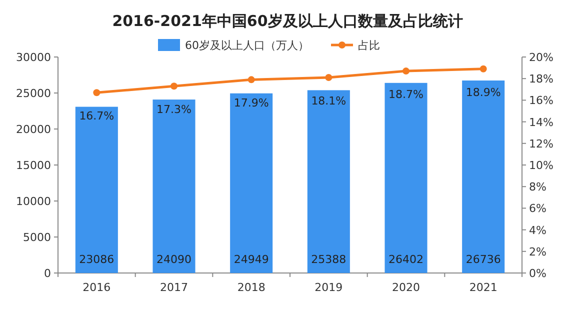 The width and height of the screenshot is (575, 327). I want to click on data-label: 26736, so click(483, 259).